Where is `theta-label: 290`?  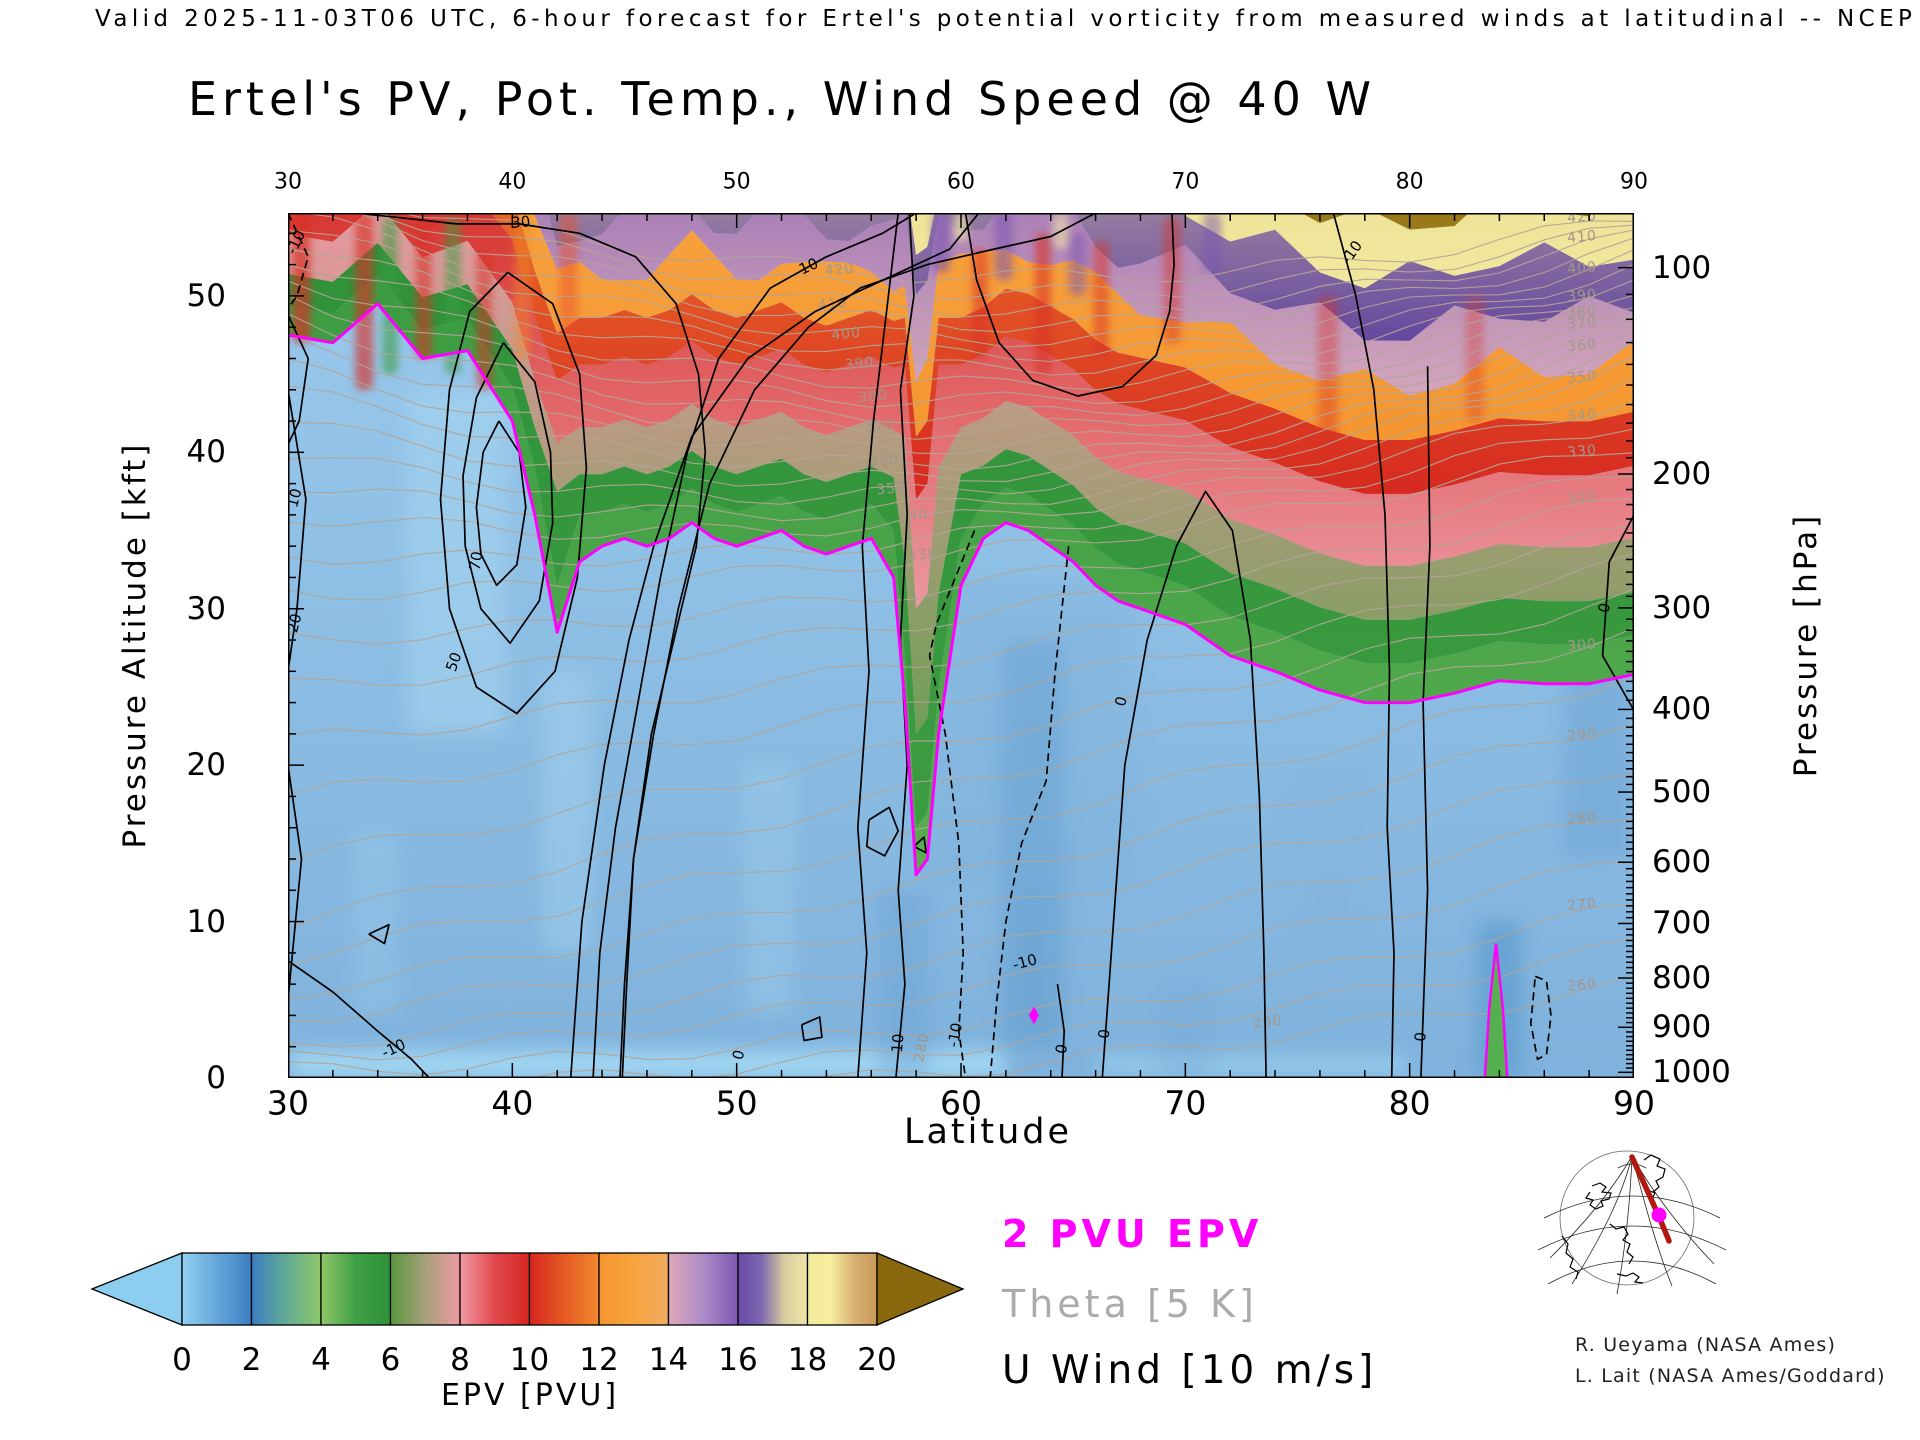 theta-label: 290 is located at coordinates (1268, 1022).